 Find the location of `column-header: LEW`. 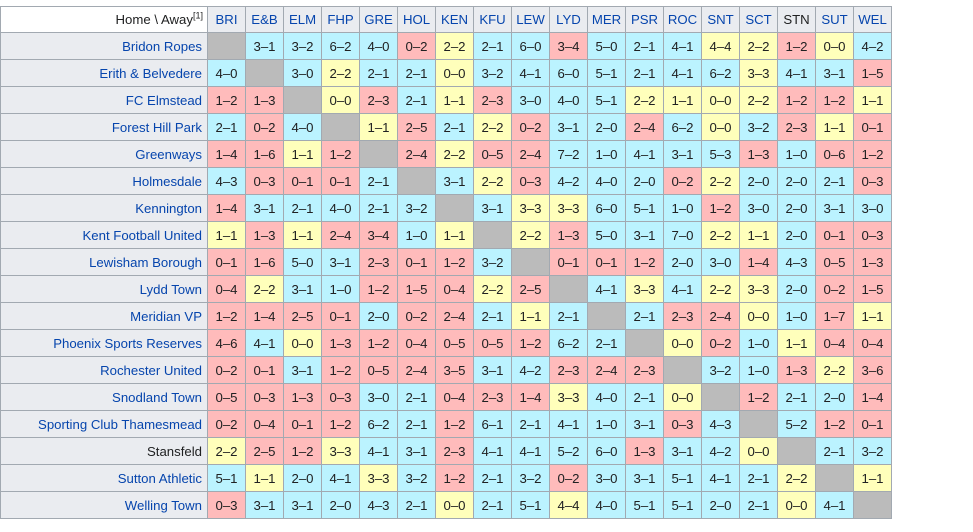

column-header: LEW is located at coordinates (530, 19).